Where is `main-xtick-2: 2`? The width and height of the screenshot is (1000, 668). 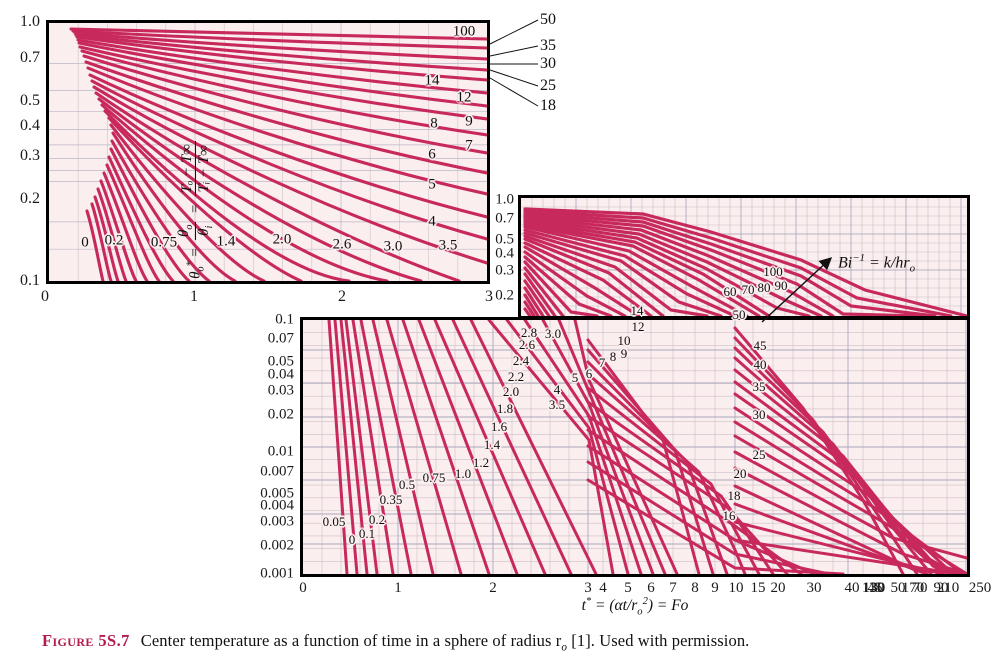
main-xtick-2: 2 is located at coordinates (493, 588).